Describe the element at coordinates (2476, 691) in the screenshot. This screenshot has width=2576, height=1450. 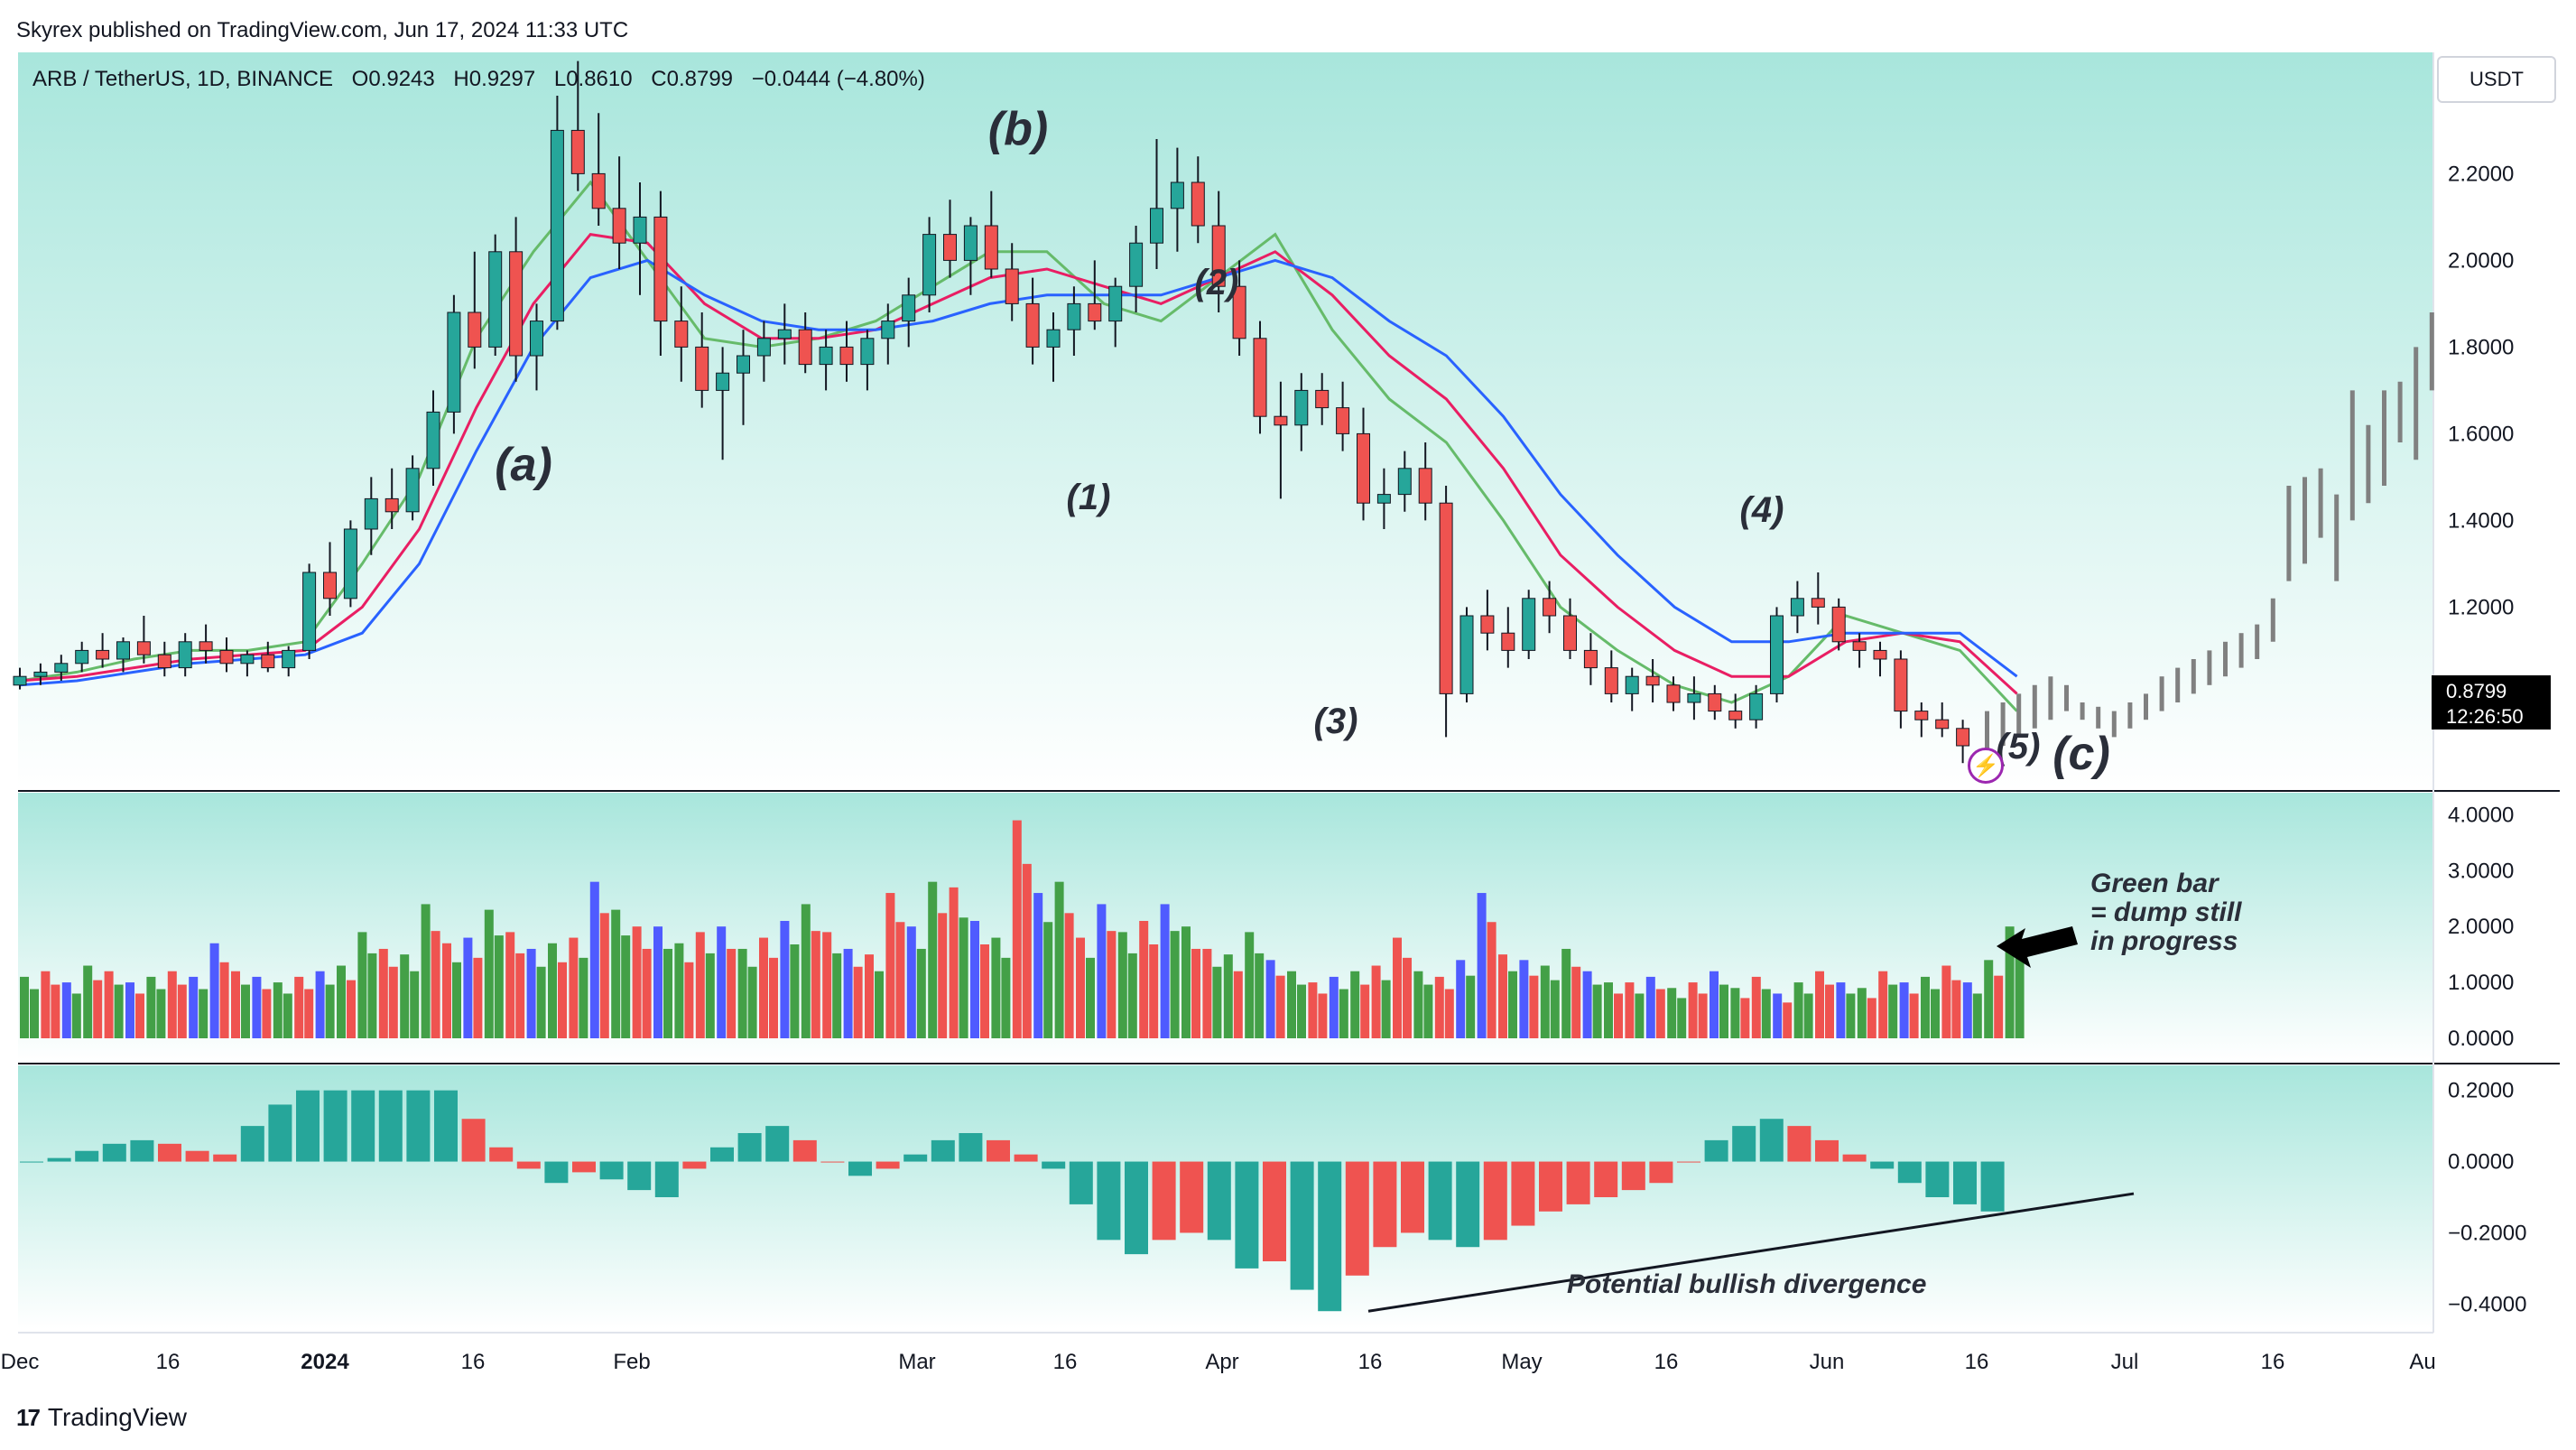
I see `last-price-value: 0.8799` at that location.